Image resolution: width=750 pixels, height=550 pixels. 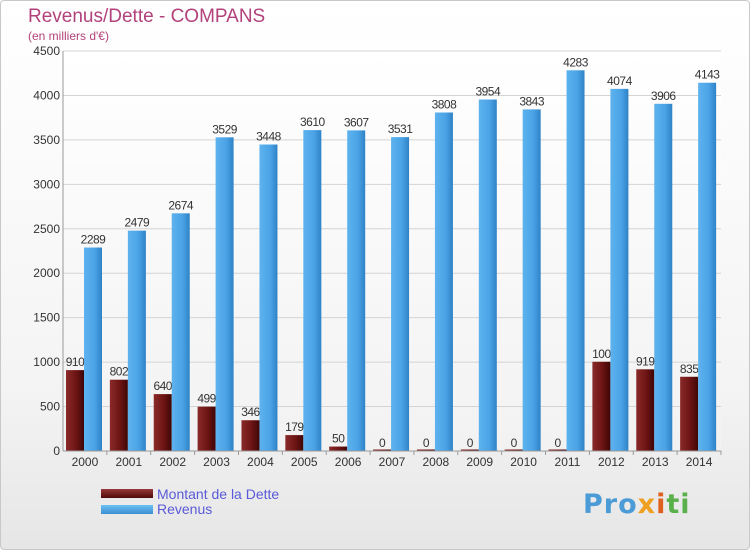 I want to click on y-tick-label: 2000, so click(x=46, y=273).